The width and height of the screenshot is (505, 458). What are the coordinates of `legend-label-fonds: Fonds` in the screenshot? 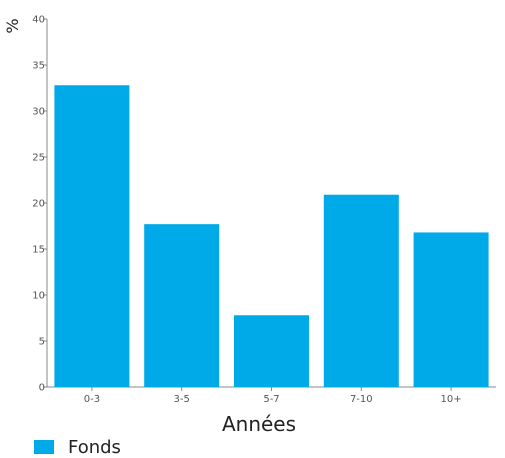 It's located at (94, 447).